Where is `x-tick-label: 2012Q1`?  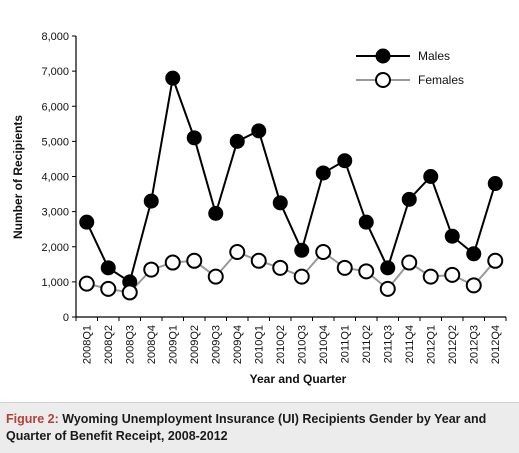 x-tick-label: 2012Q1 is located at coordinates (432, 344).